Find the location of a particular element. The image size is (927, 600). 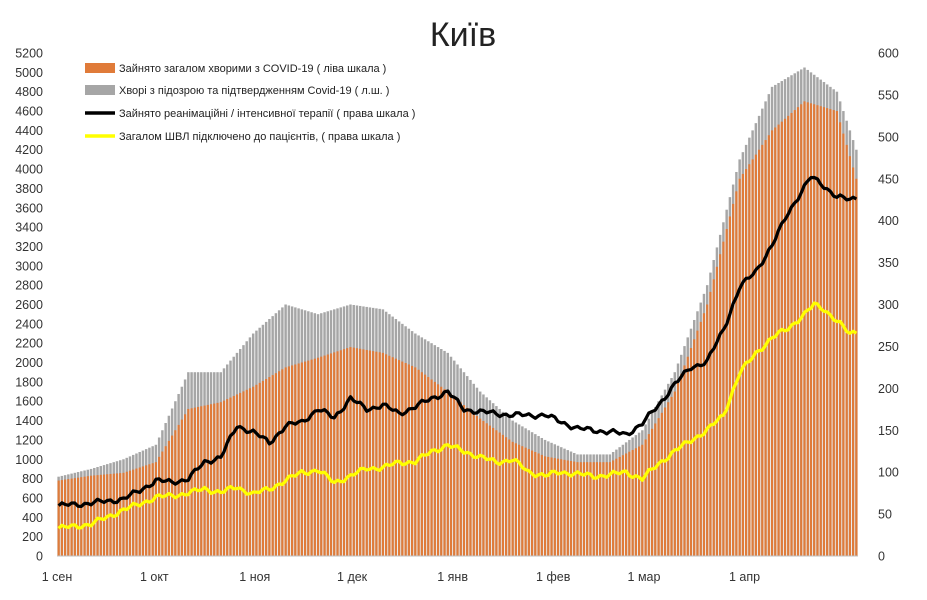

y-axis-right: 0 50 100 150 200 250 300 350 400 450 500 550 600 is located at coordinates (888, 305).